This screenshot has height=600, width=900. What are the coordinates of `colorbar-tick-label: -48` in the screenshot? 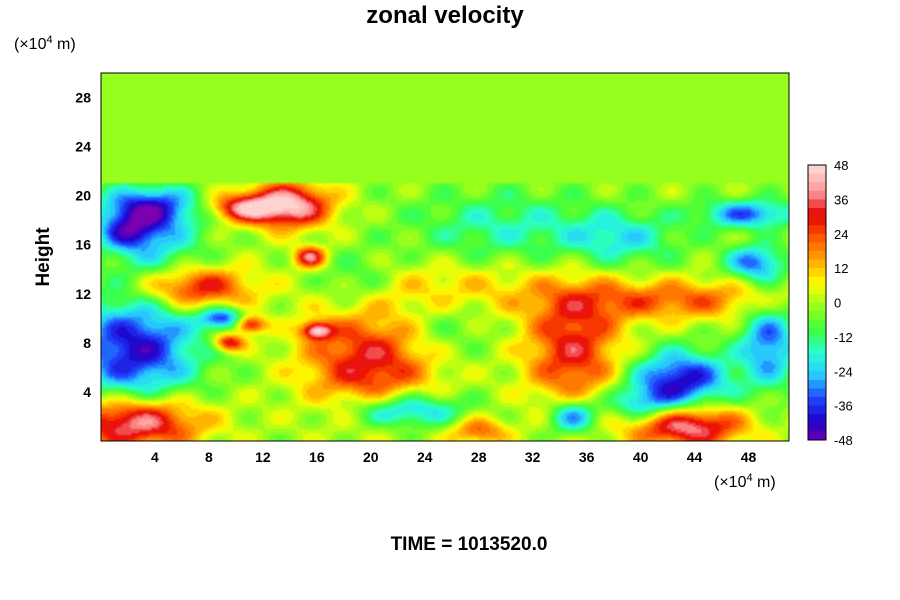 It's located at (843, 440).